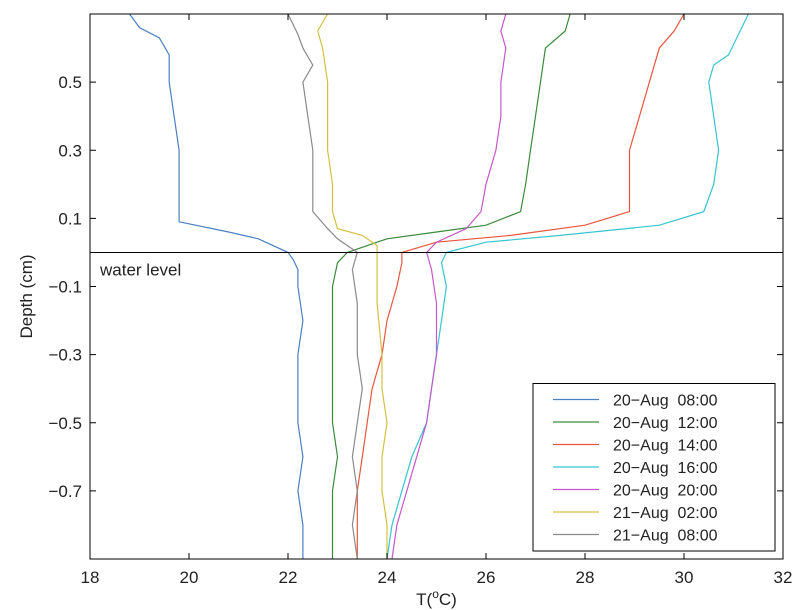 The height and width of the screenshot is (610, 798). Describe the element at coordinates (65, 355) in the screenshot. I see `y-tick-label: −0.3` at that location.